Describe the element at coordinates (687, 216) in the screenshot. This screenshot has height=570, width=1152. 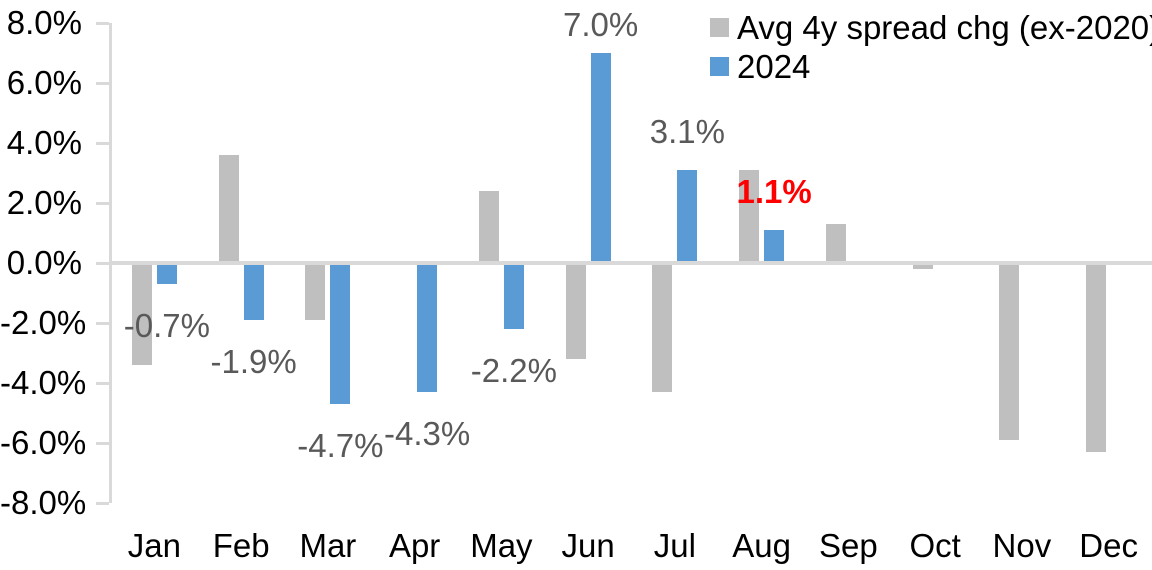
I see `bar-2024-jul` at that location.